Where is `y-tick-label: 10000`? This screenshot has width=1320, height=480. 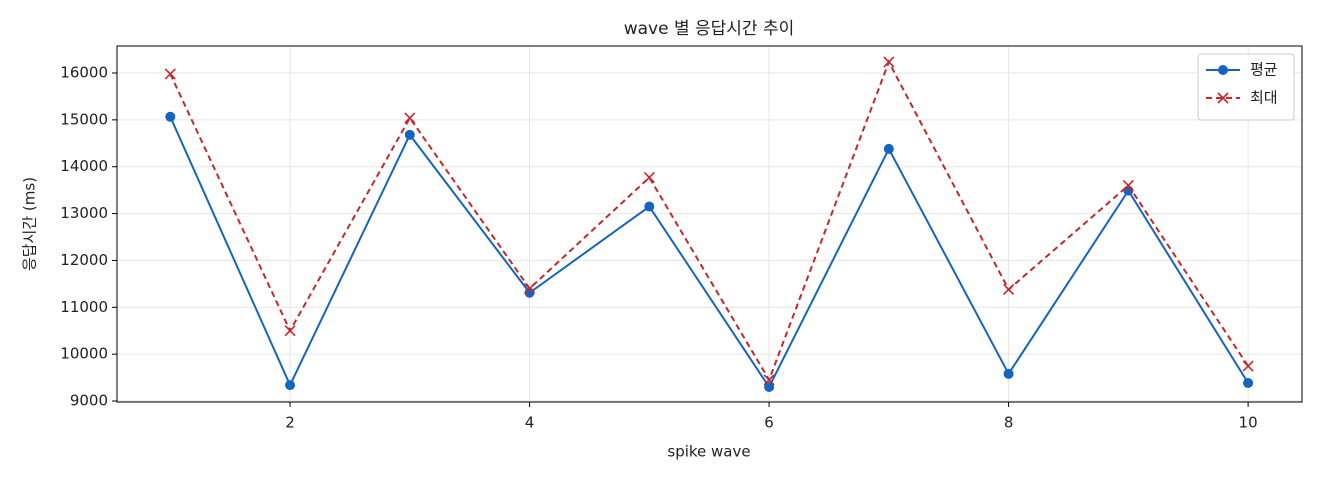
y-tick-label: 10000 is located at coordinates (84, 354).